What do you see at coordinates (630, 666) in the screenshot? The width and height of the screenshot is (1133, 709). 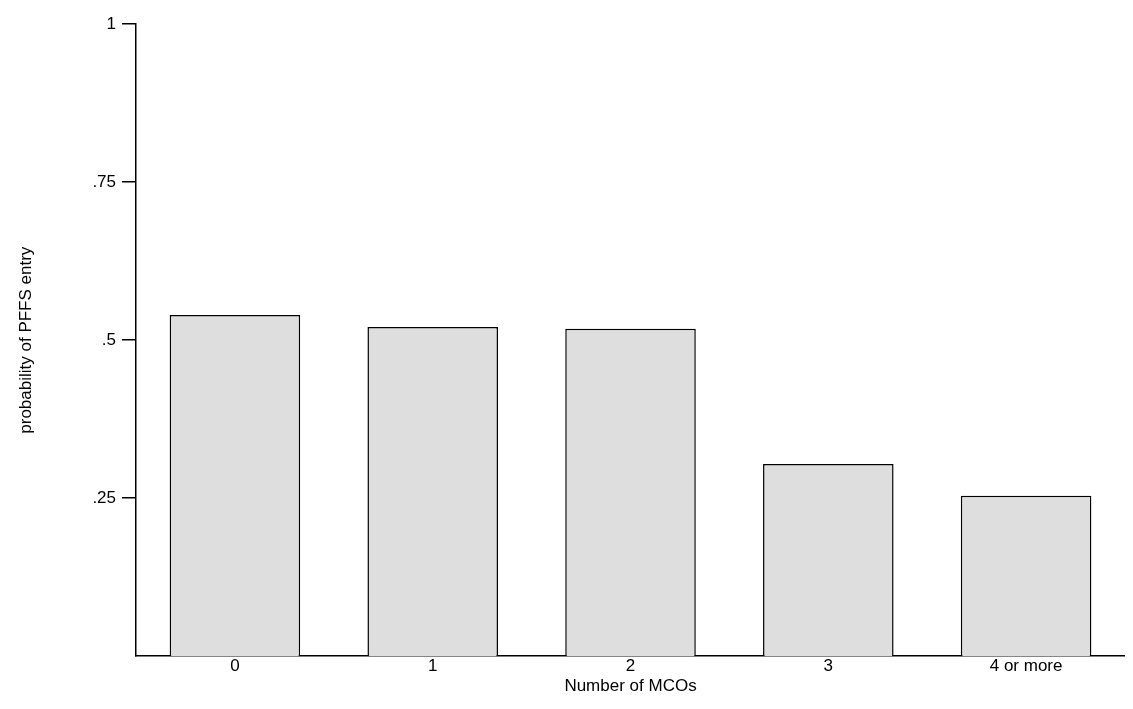 I see `x-tick-label: 2` at bounding box center [630, 666].